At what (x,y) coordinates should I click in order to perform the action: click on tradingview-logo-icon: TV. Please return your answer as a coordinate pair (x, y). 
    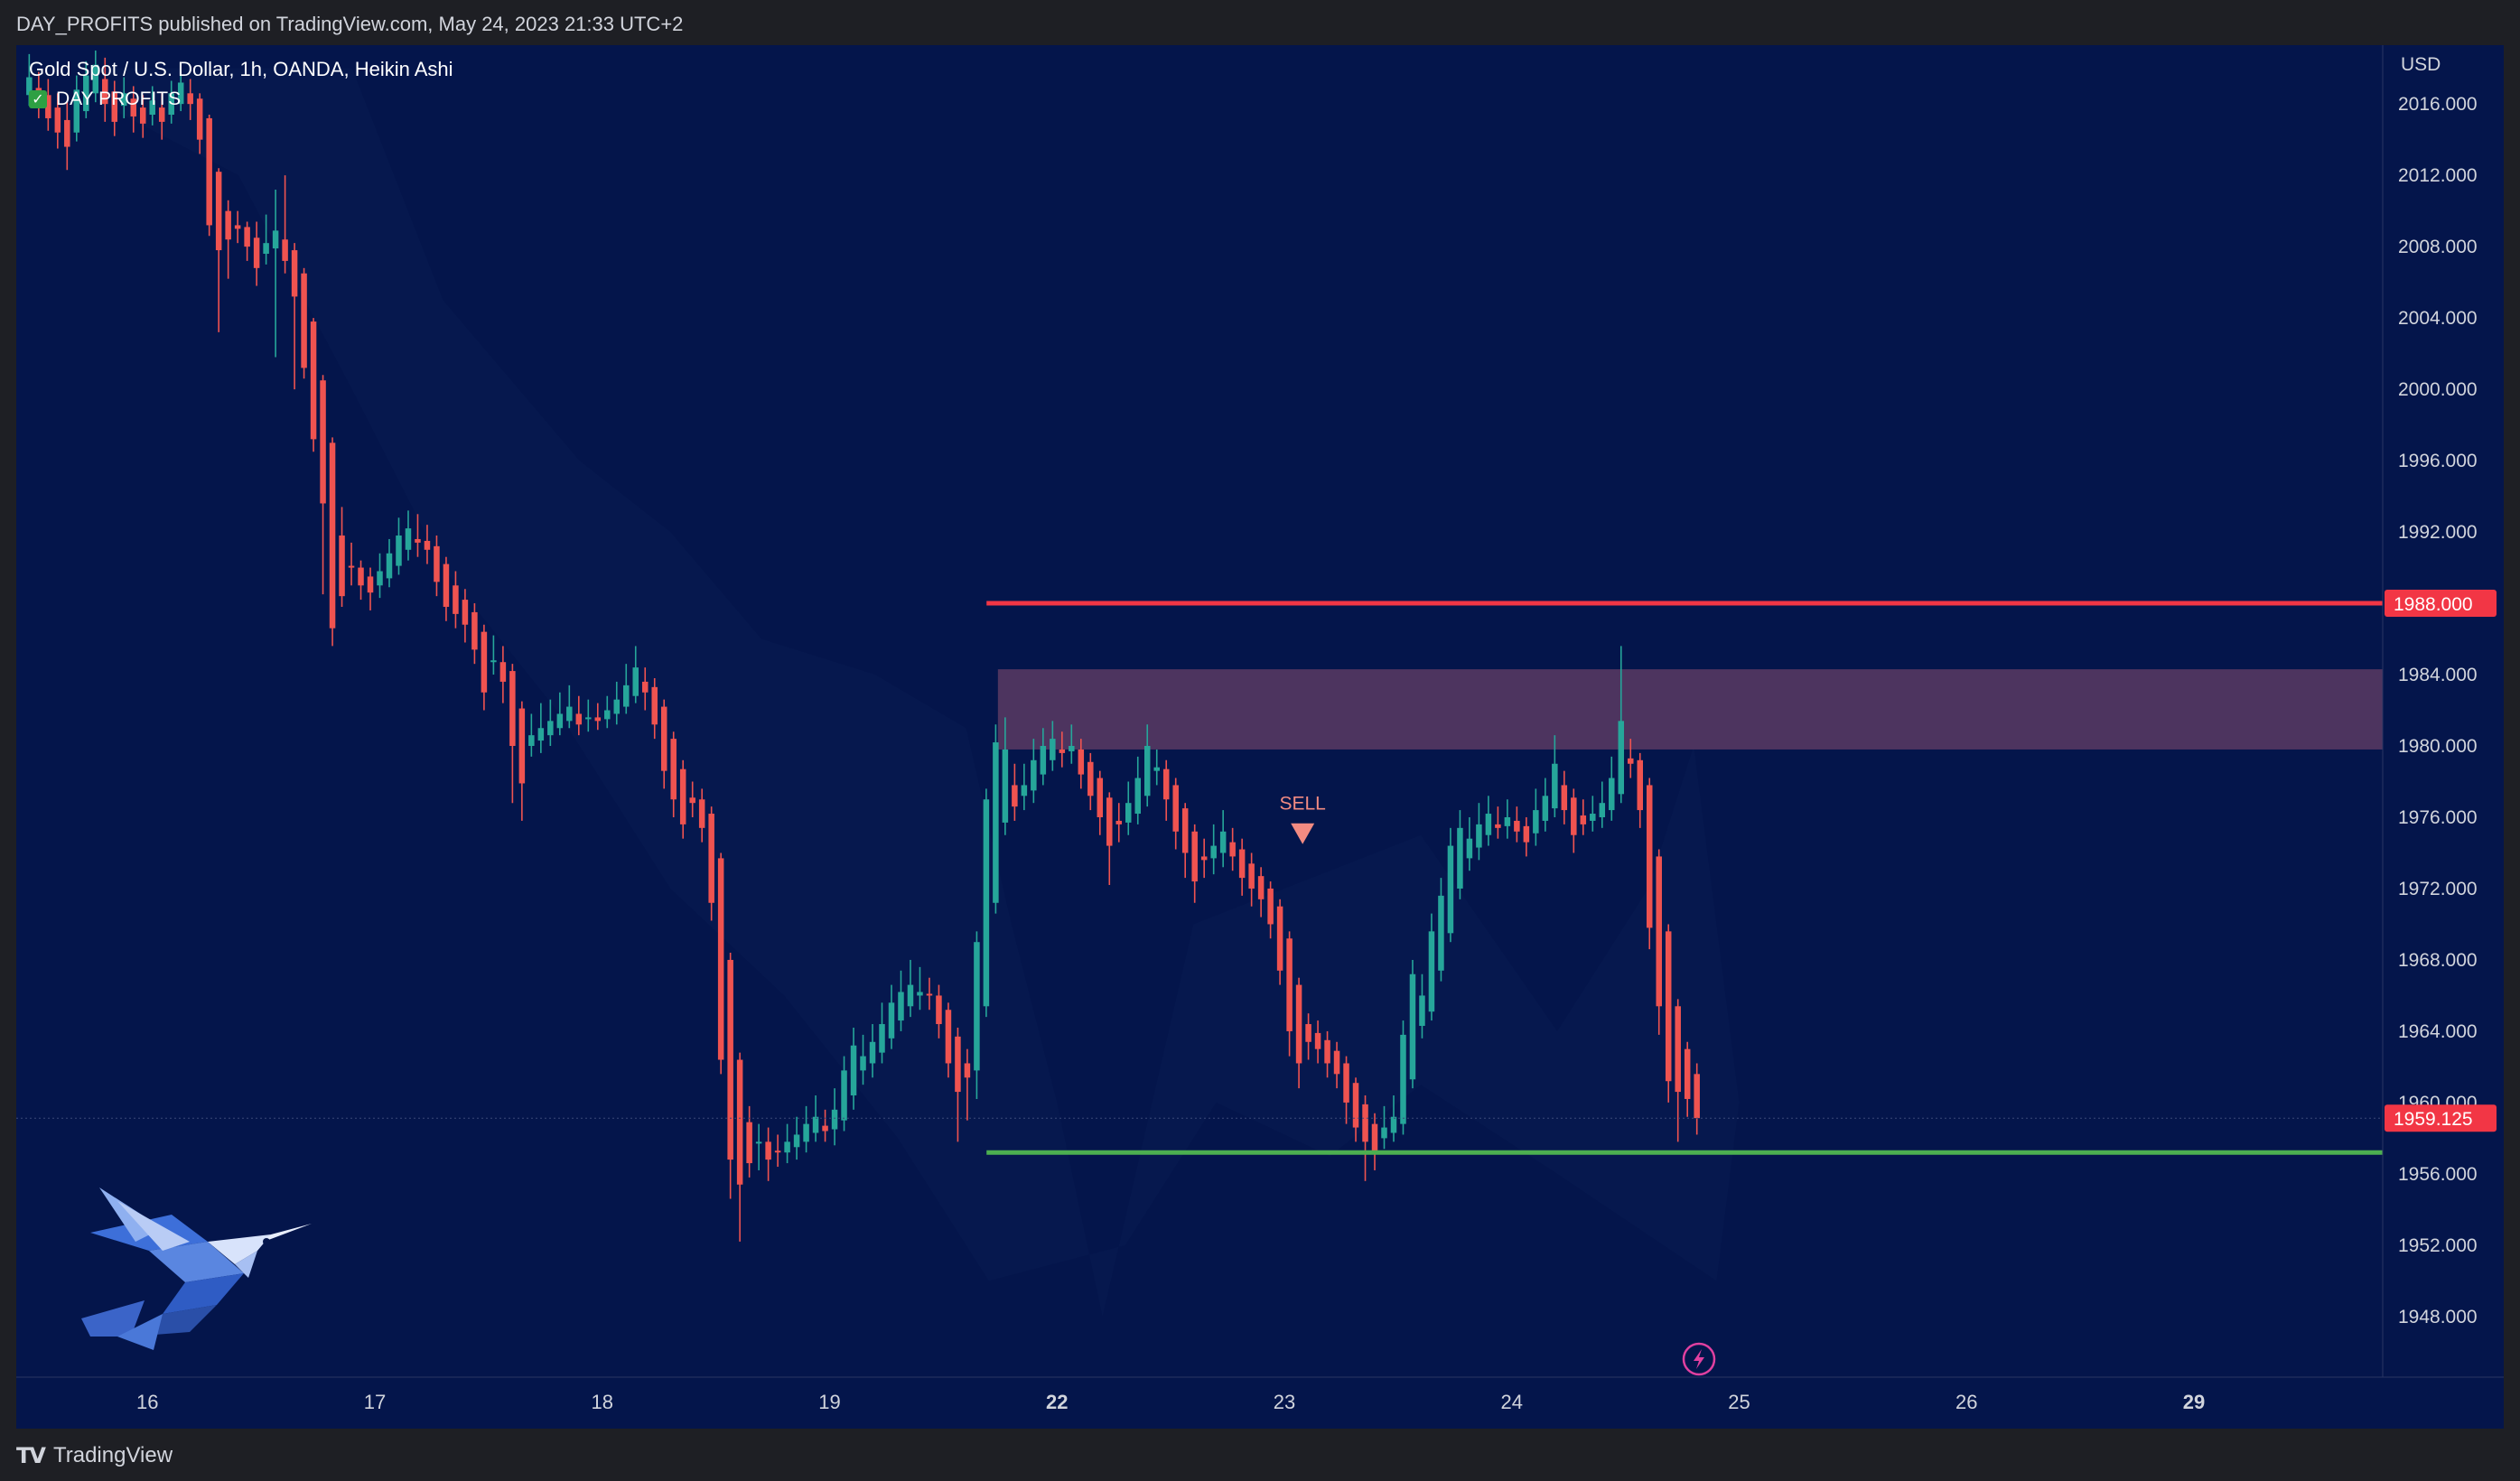
    Looking at the image, I should click on (31, 1455).